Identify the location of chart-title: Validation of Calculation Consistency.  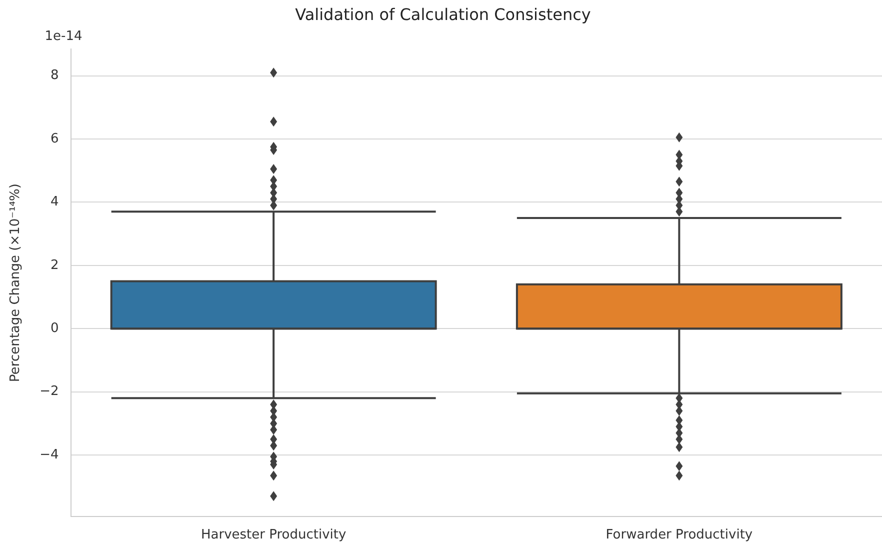
(443, 14).